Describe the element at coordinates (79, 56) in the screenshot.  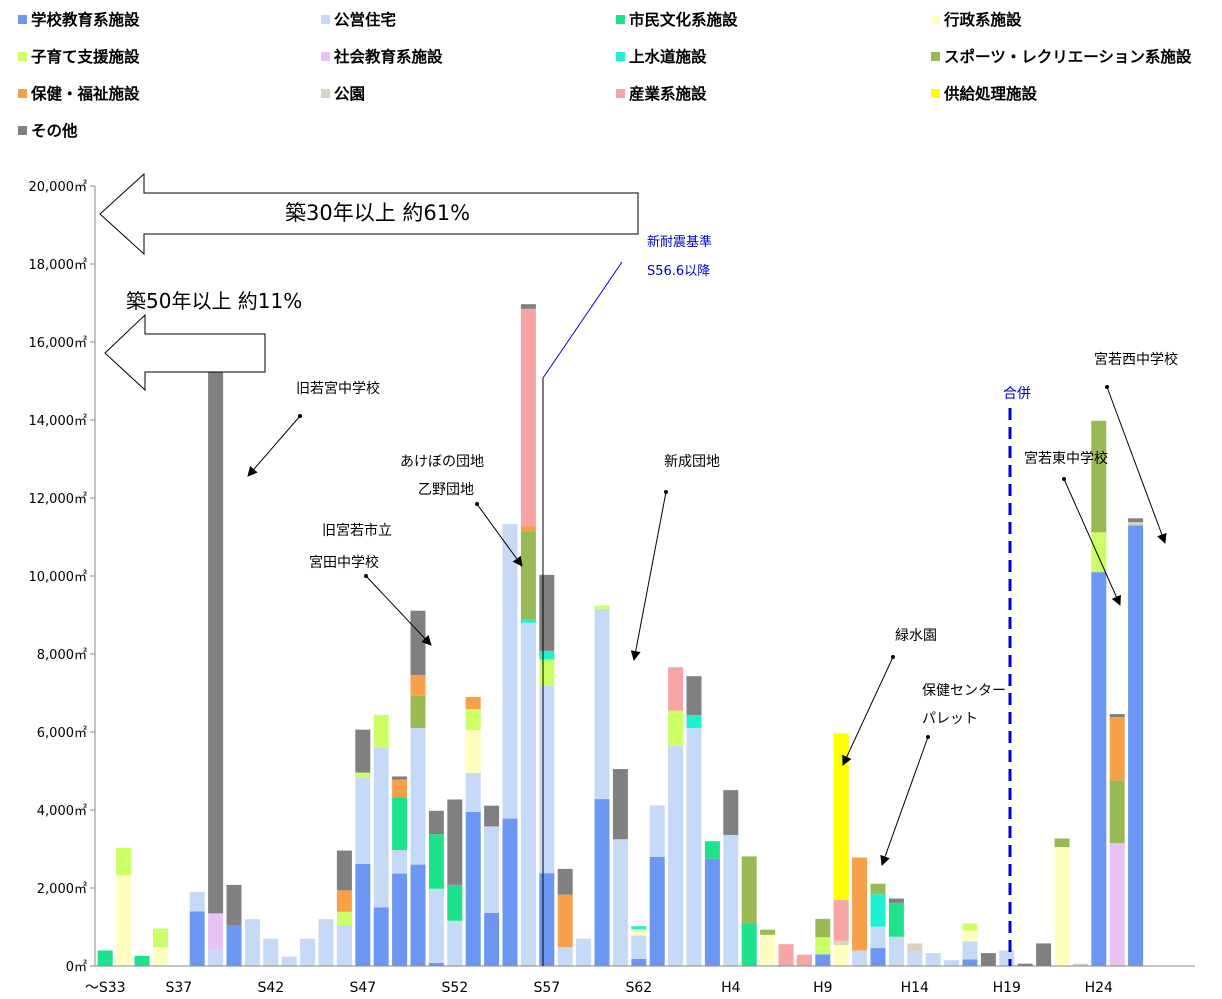
I see `legend-item: 子育て支援施設` at that location.